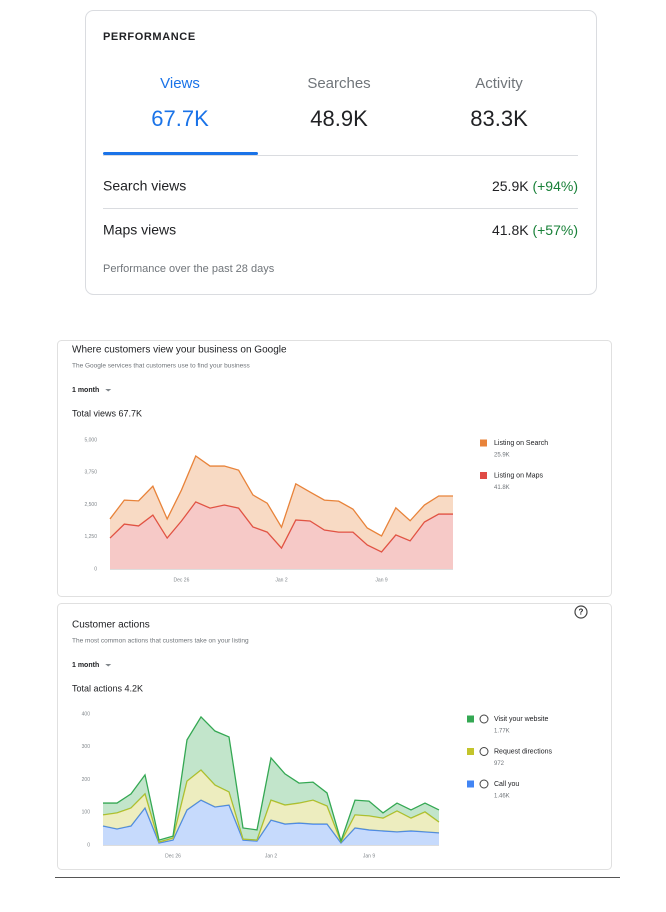 The width and height of the screenshot is (666, 912). Describe the element at coordinates (339, 118) in the screenshot. I see `tab-value: 48.9K` at that location.